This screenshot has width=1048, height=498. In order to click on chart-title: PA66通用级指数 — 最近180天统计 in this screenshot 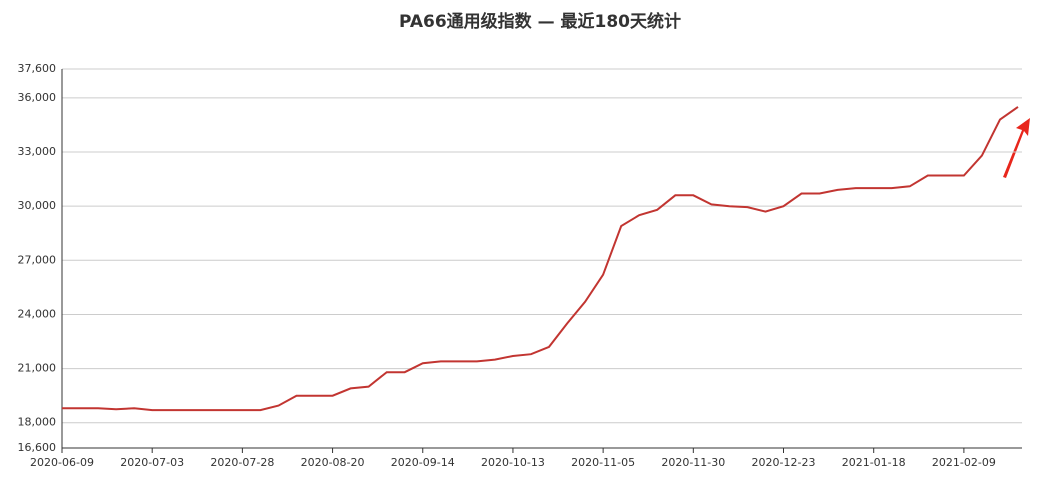, I will do `click(540, 21)`.